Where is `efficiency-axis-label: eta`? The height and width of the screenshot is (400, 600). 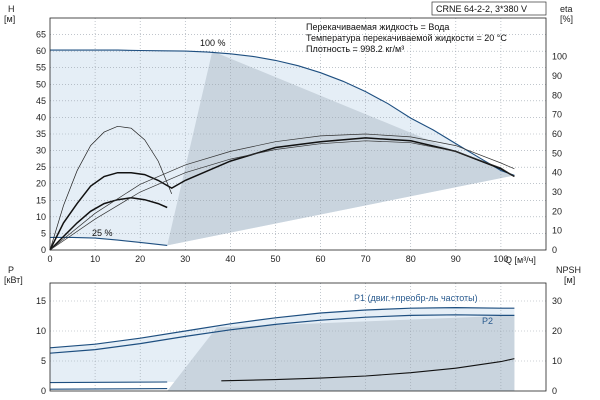
efficiency-axis-label: eta is located at coordinates (566, 9).